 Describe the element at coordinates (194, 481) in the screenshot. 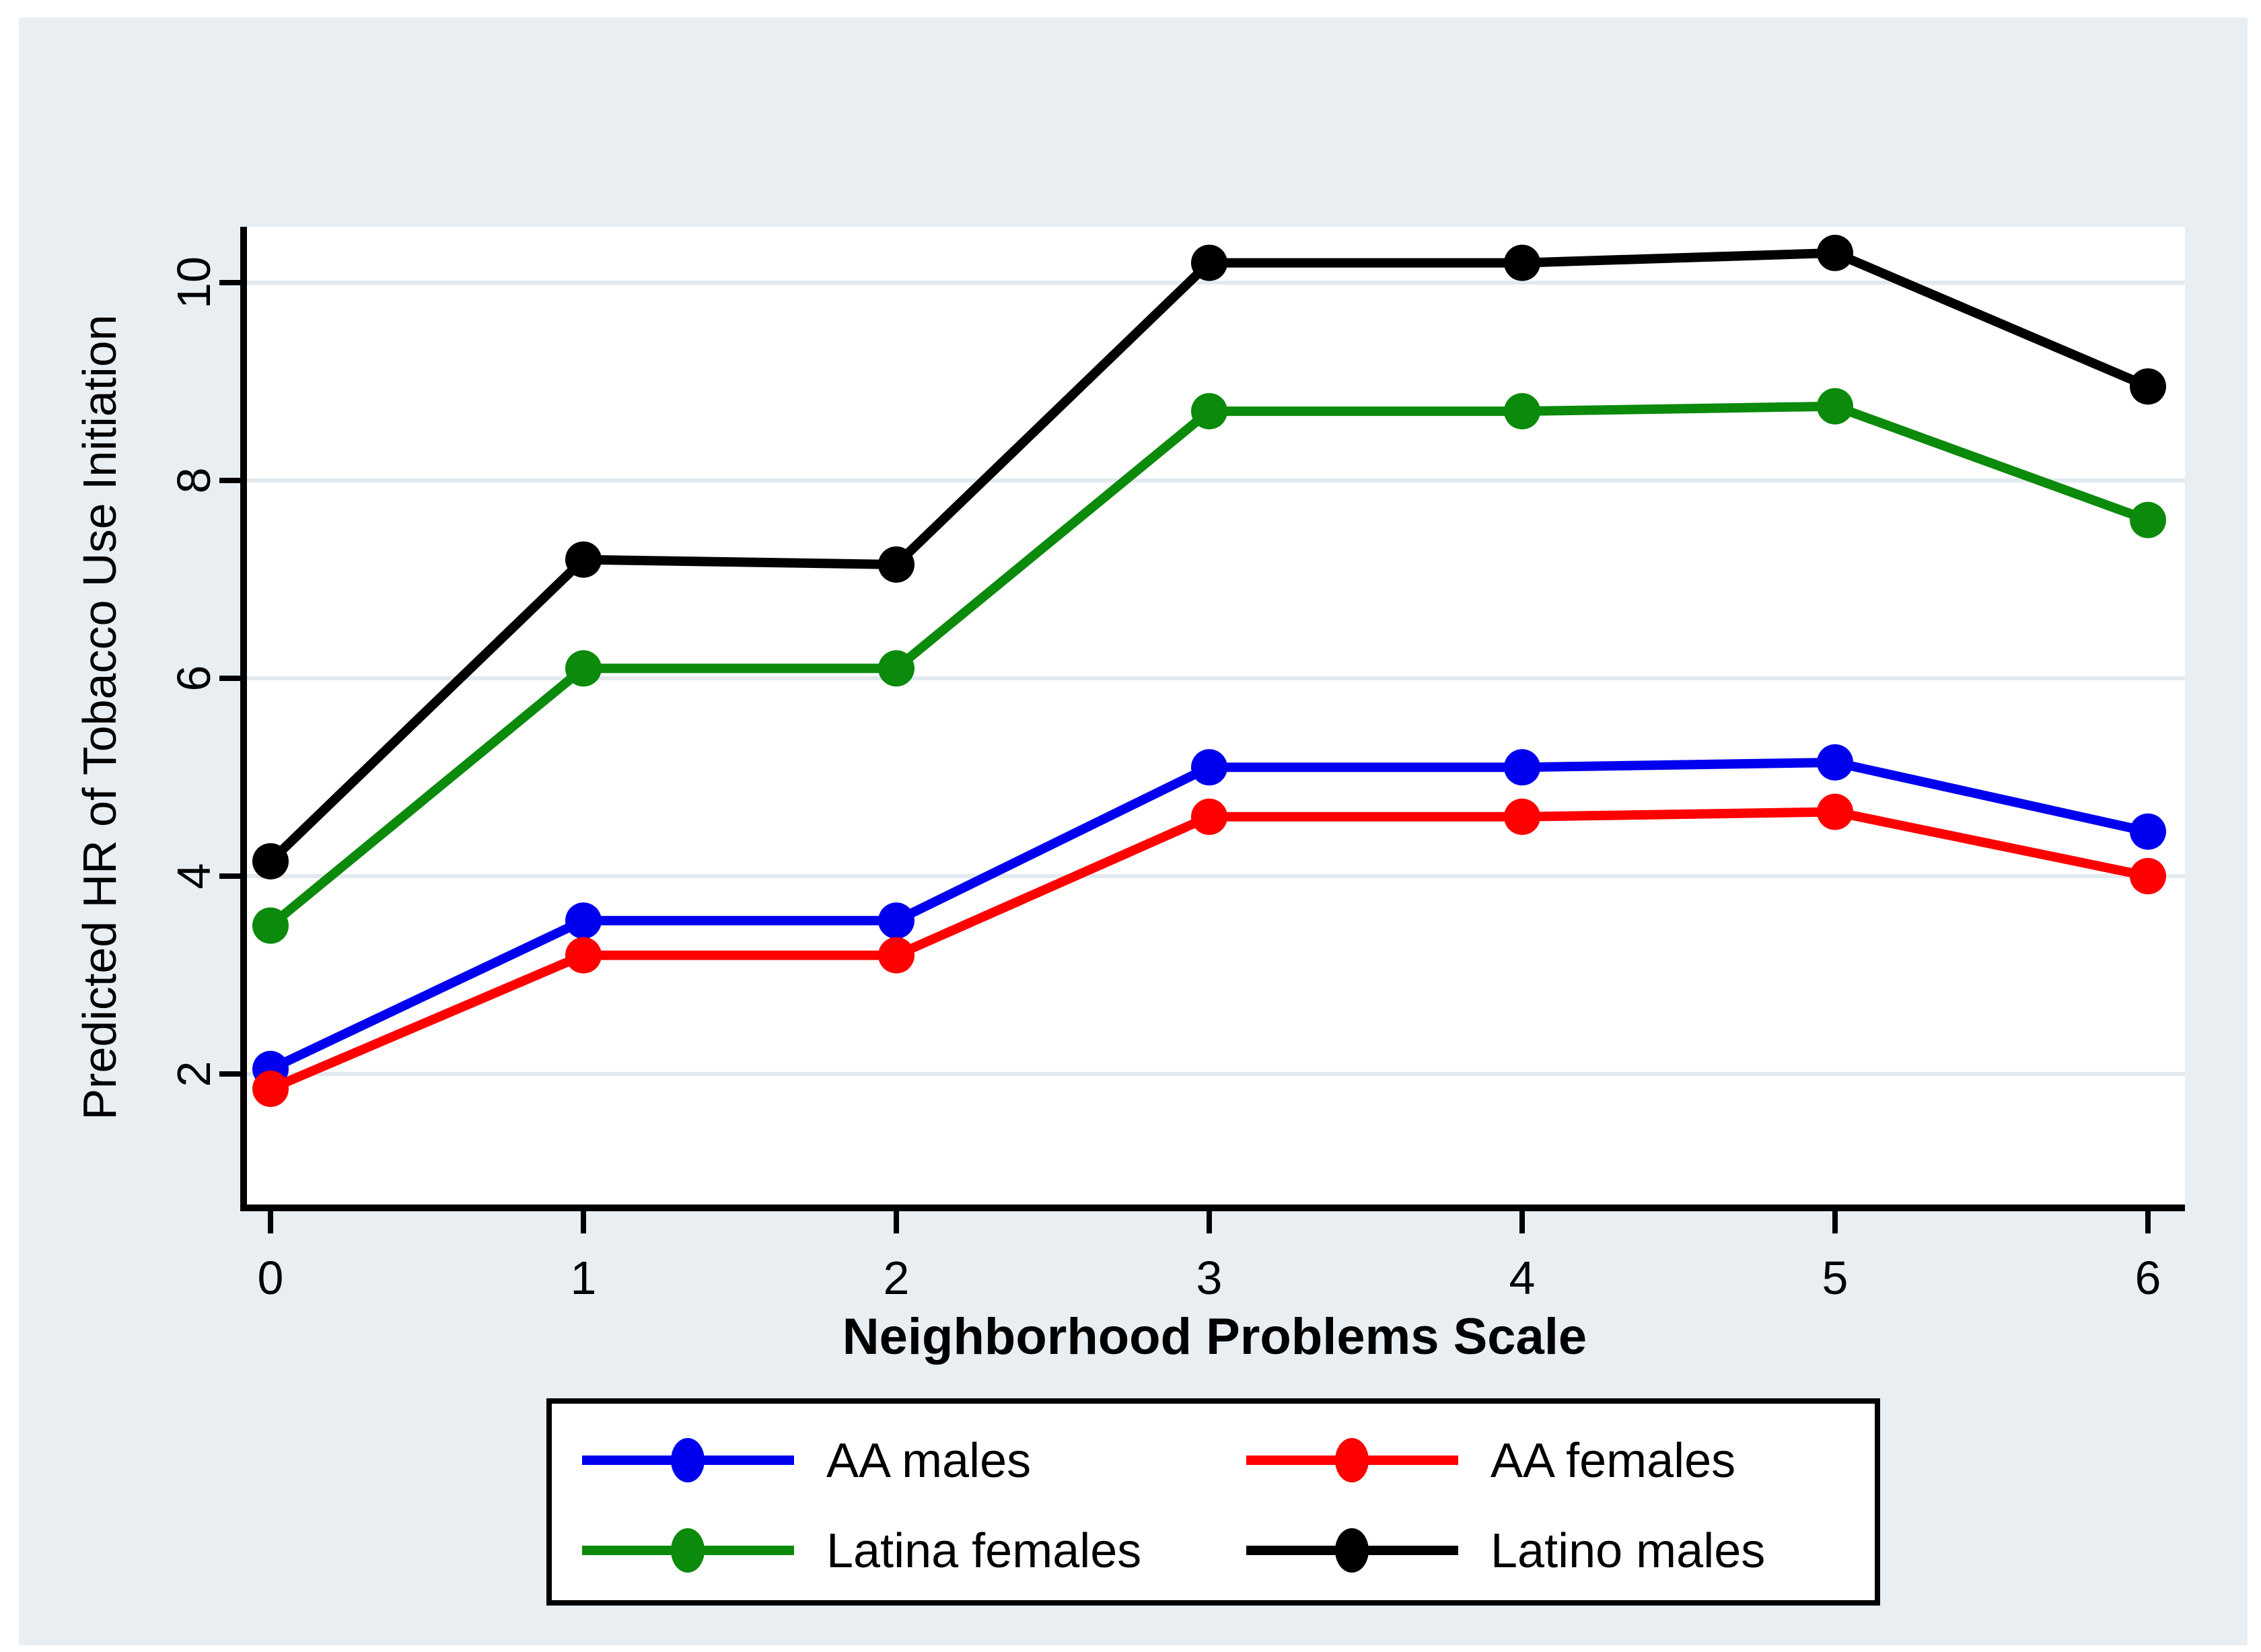

I see `y-tick-label-8: 8` at that location.